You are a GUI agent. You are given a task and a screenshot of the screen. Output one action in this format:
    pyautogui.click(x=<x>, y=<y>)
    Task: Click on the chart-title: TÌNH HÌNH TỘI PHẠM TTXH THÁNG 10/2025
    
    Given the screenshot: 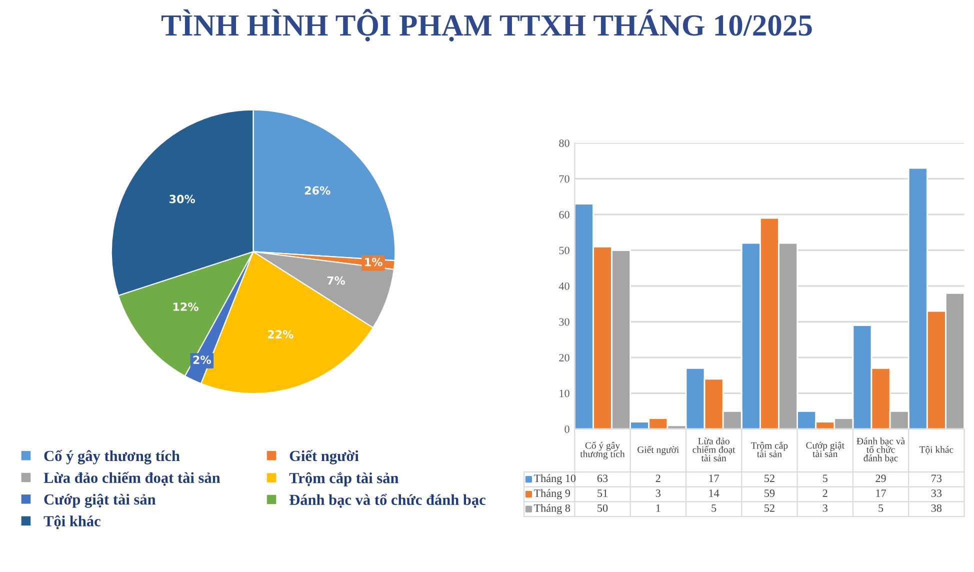 What is the action you would take?
    pyautogui.click(x=486, y=25)
    